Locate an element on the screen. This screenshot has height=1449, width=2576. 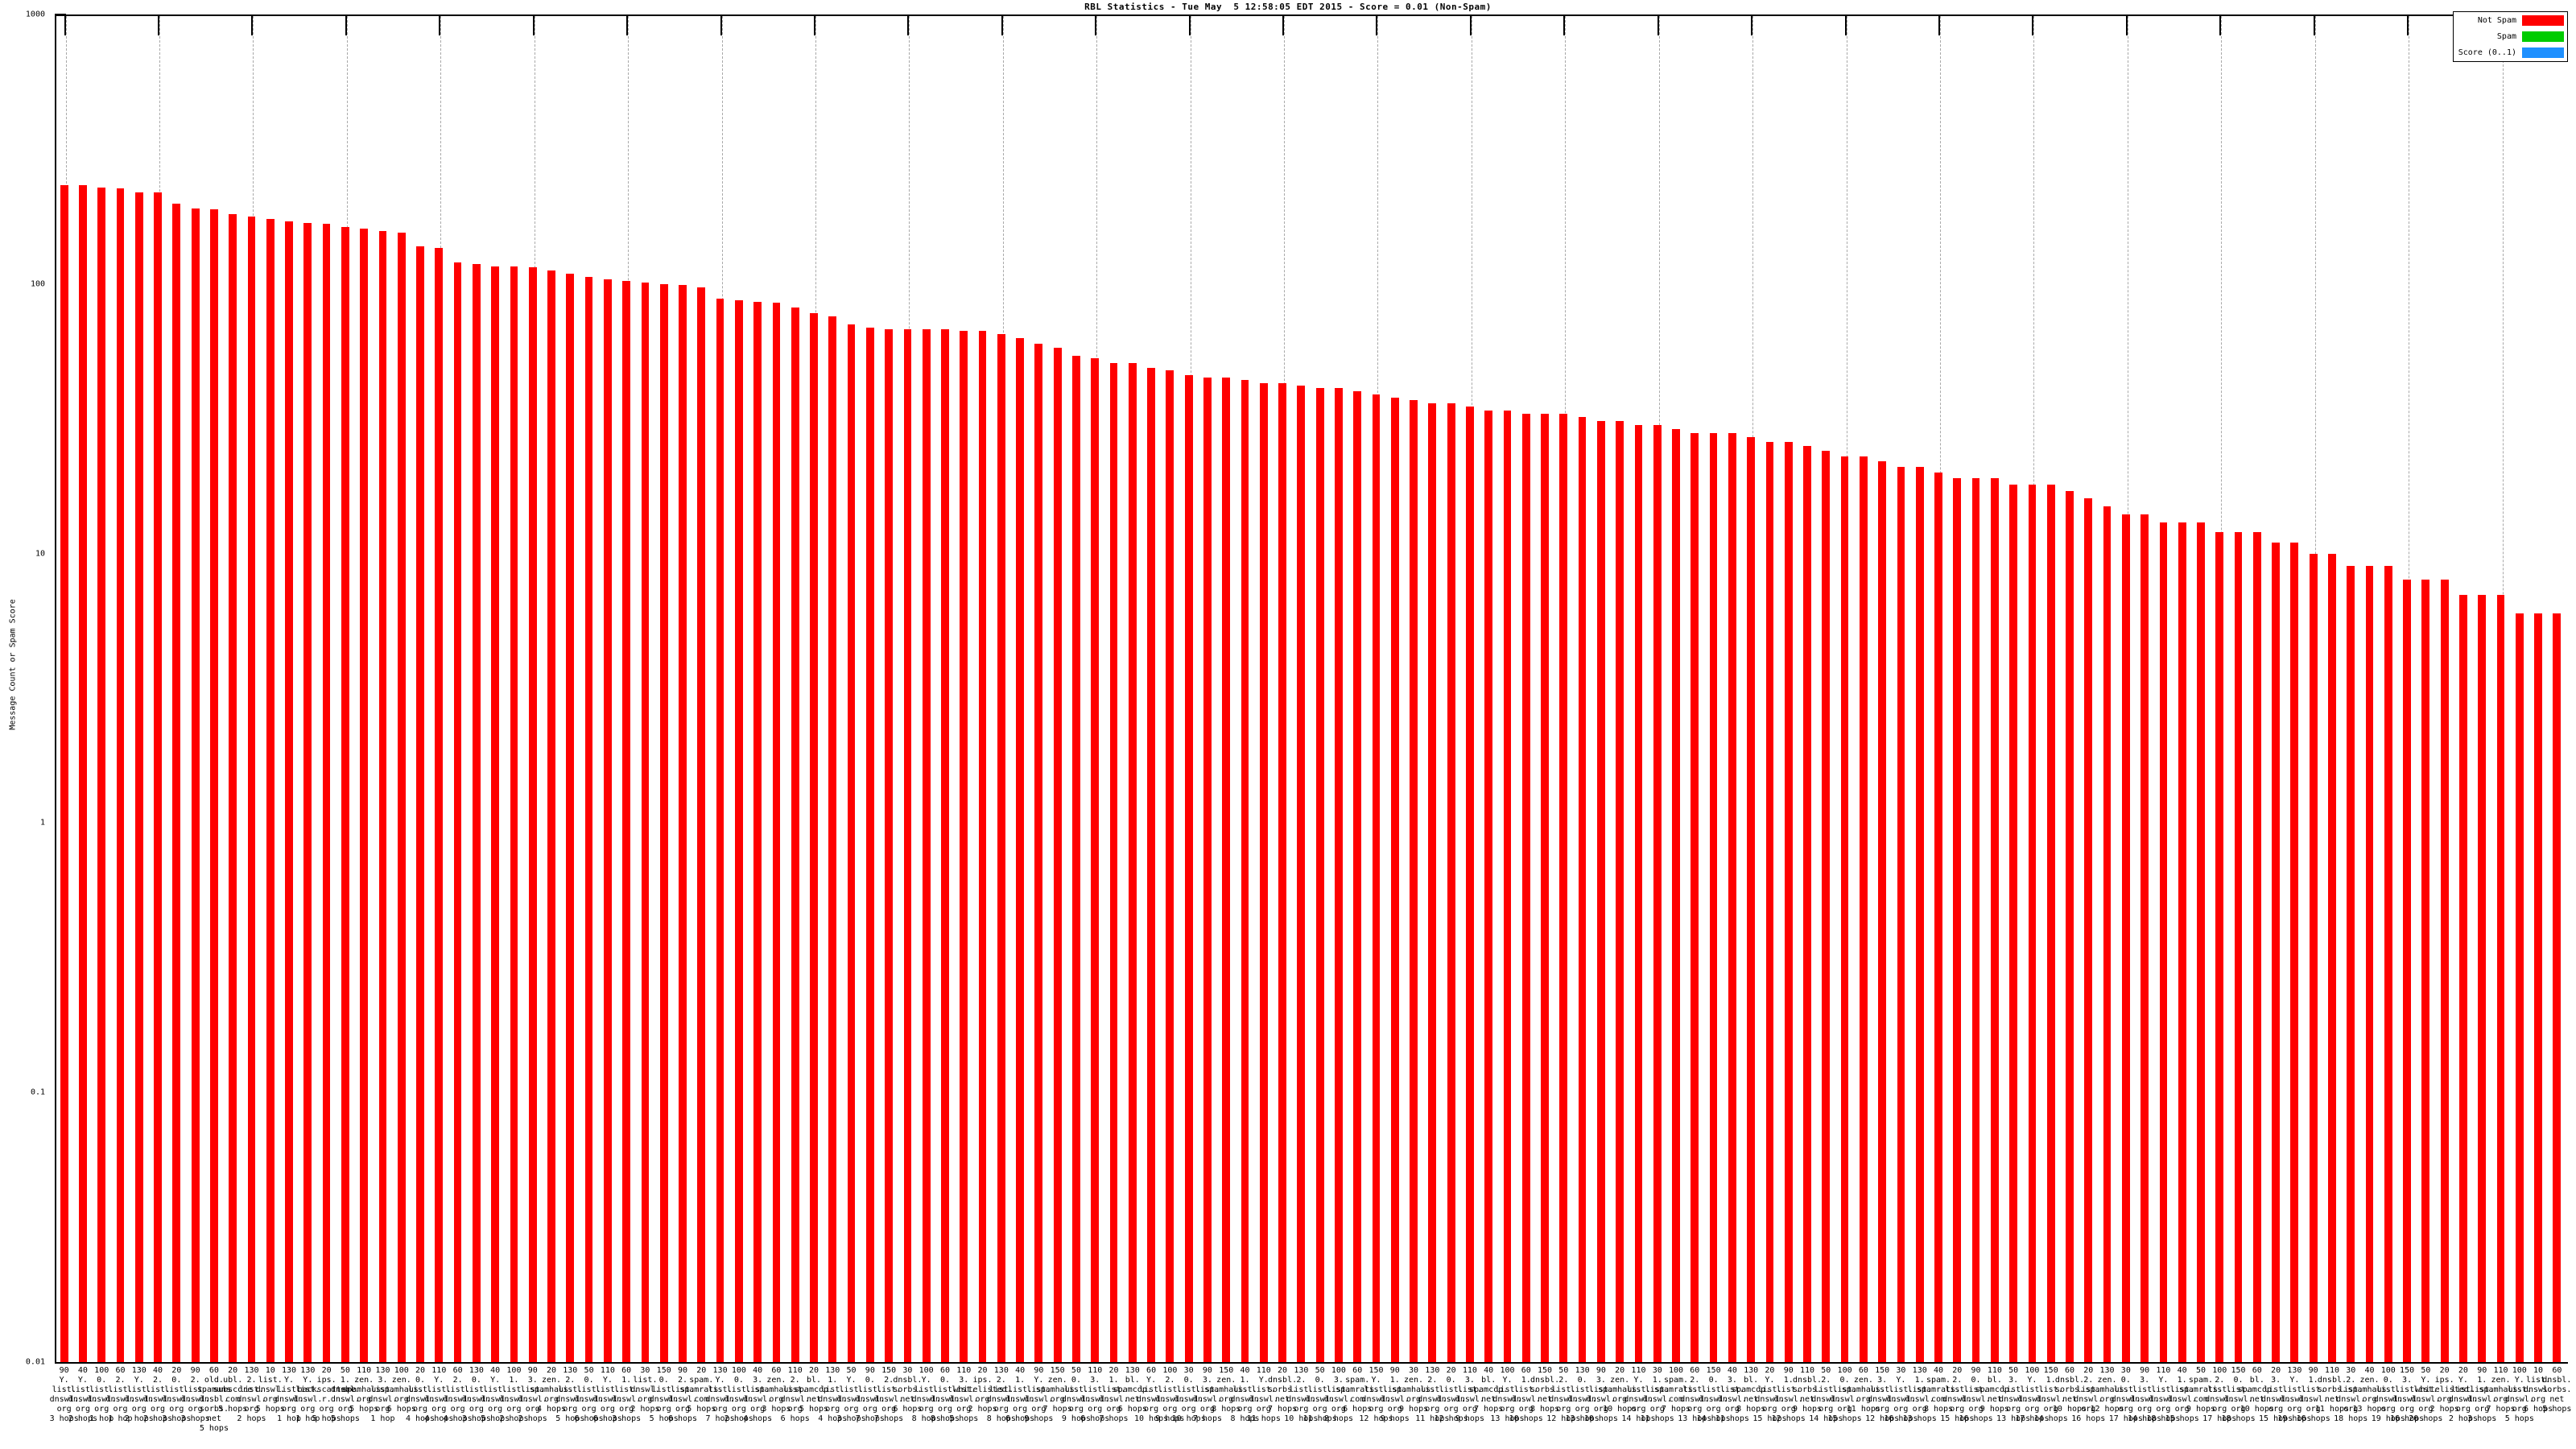
x-tick-label: 20 Y. list. dnswl. org 15 hops is located at coordinates (1770, 1394).